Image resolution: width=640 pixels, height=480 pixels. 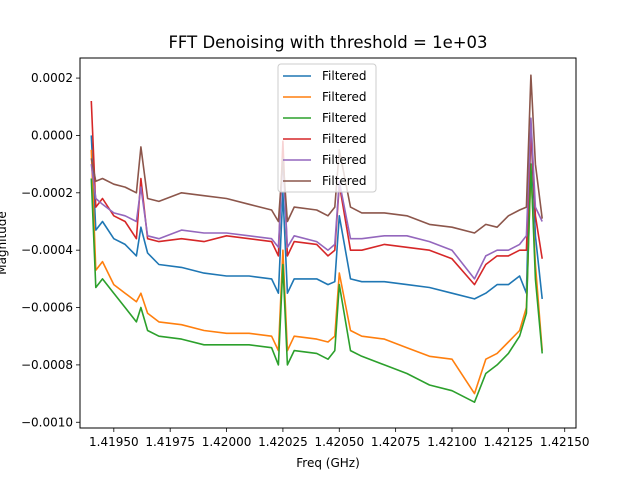 What do you see at coordinates (452, 442) in the screenshot?
I see `x-tick-label: 1.42100` at bounding box center [452, 442].